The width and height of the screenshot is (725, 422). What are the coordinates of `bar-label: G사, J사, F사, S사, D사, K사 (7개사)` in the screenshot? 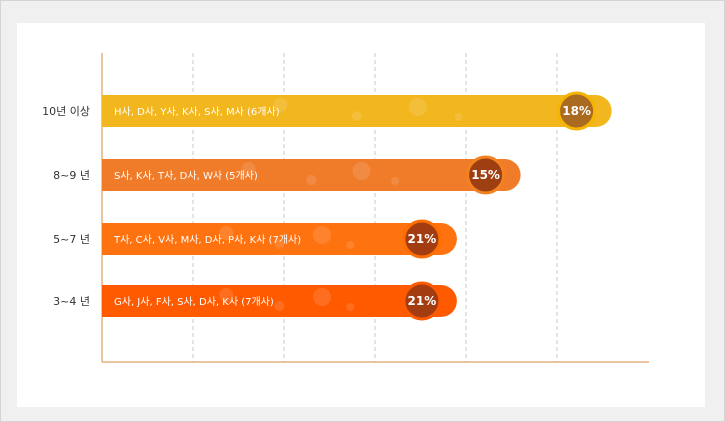 It's located at (194, 302).